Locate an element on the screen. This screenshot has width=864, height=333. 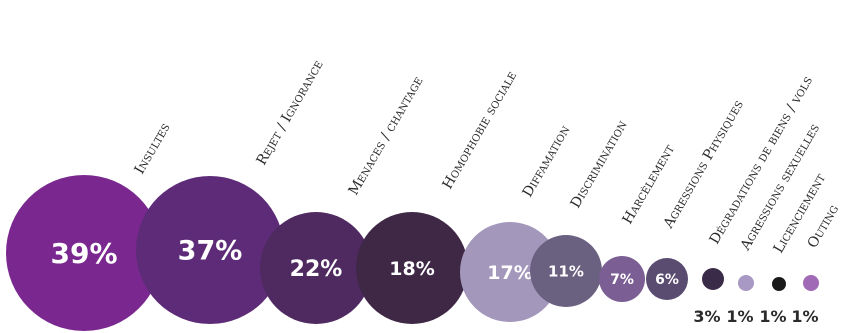
value-label-4: 18% is located at coordinates (411, 269).